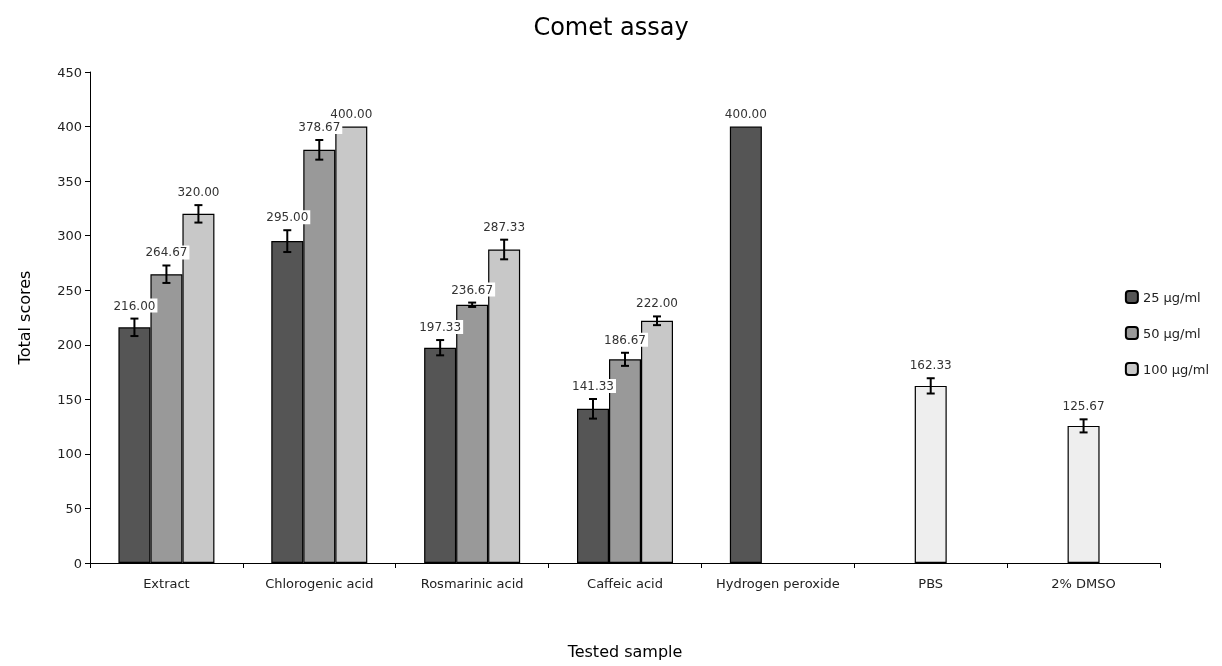 Image resolution: width=1222 pixels, height=666 pixels. I want to click on data-label: 197.33, so click(440, 327).